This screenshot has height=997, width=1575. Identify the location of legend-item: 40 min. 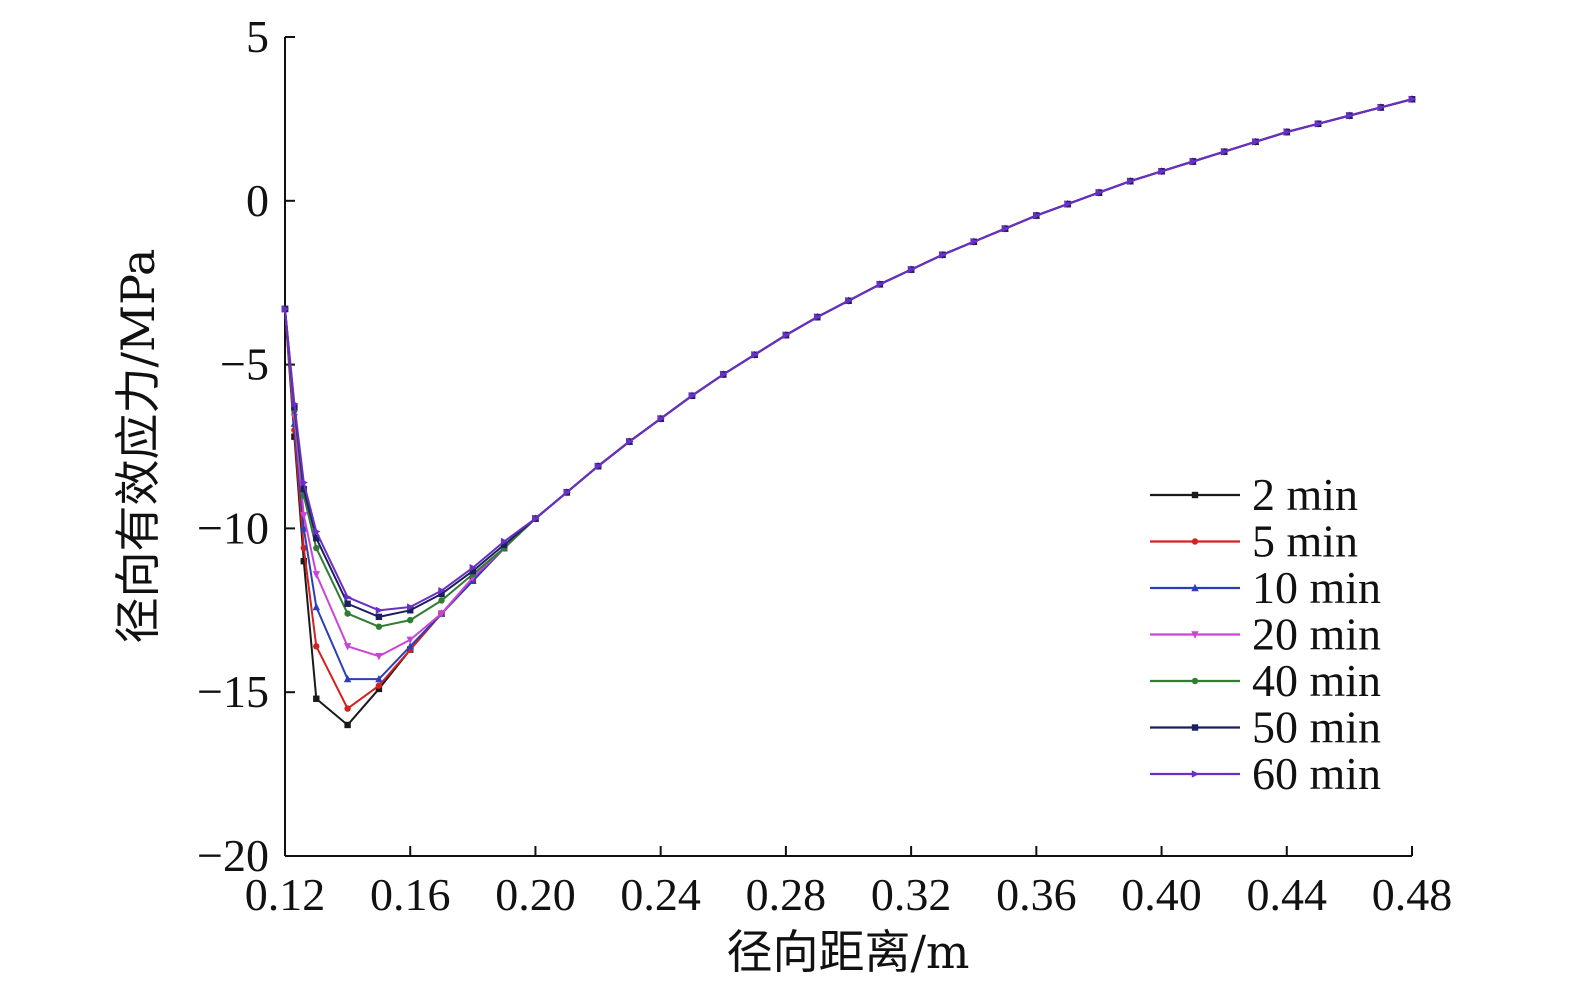
(1265, 680).